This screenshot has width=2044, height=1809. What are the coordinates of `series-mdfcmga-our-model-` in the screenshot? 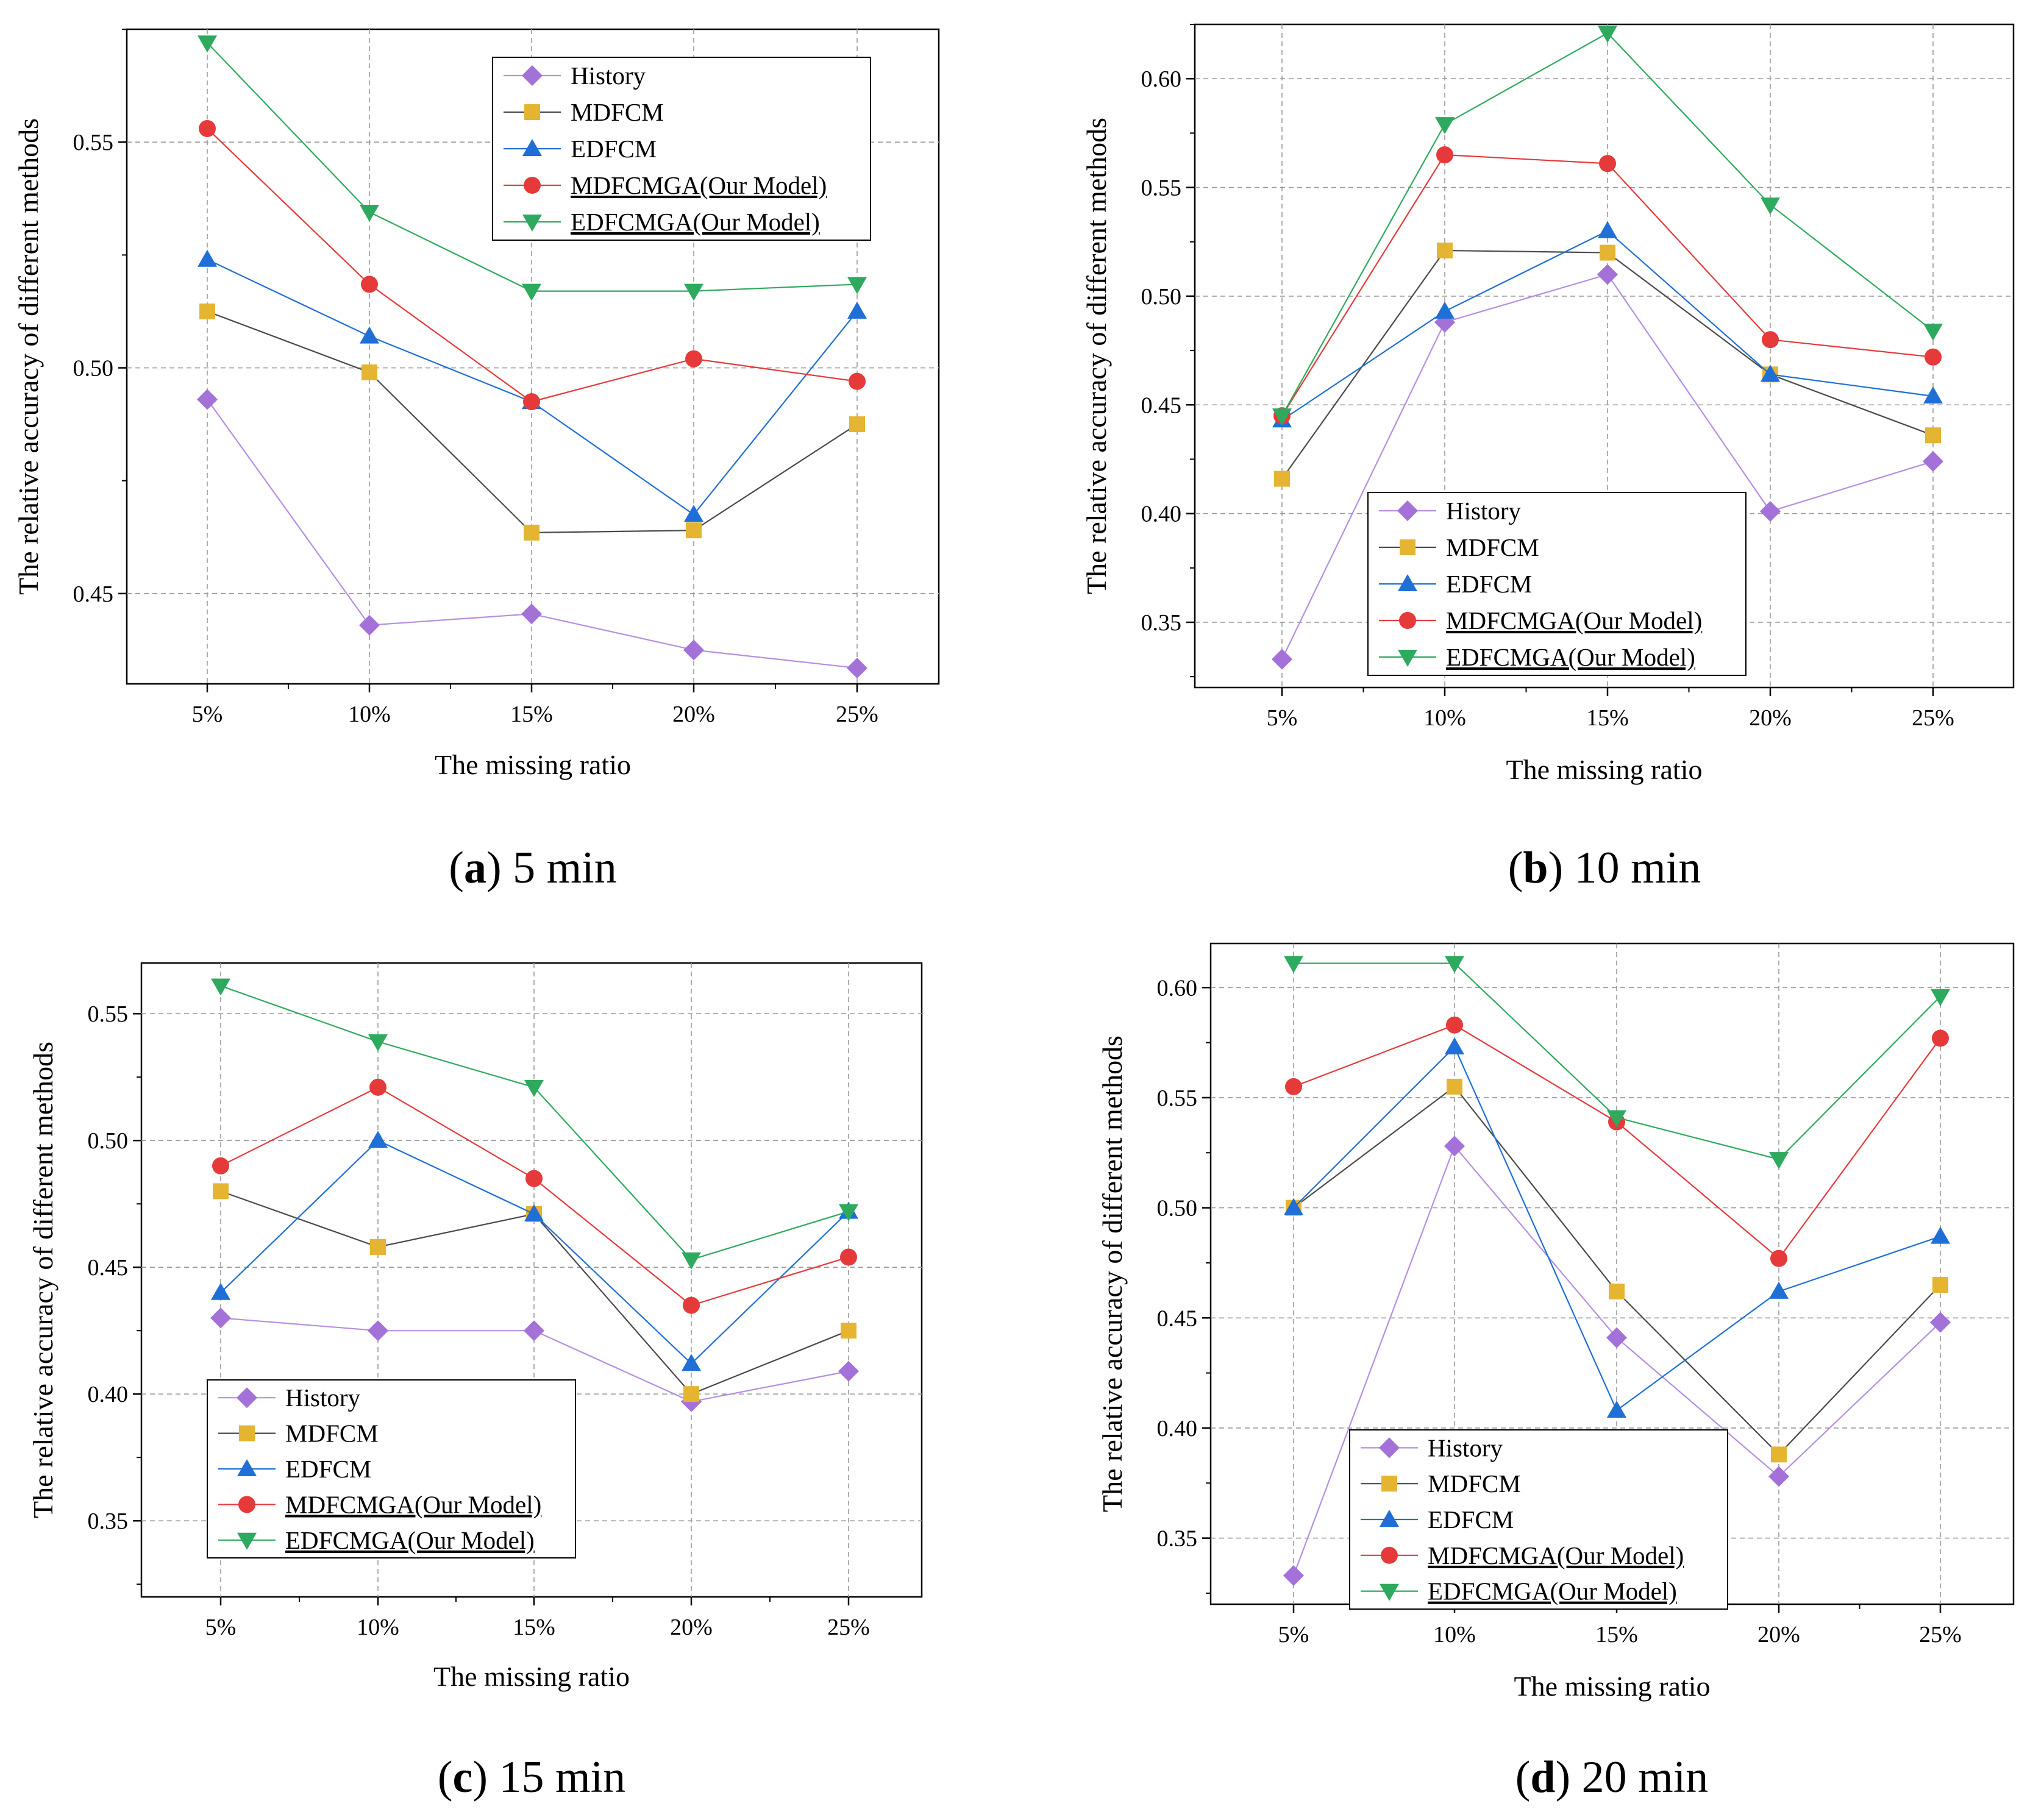 It's located at (1607, 285).